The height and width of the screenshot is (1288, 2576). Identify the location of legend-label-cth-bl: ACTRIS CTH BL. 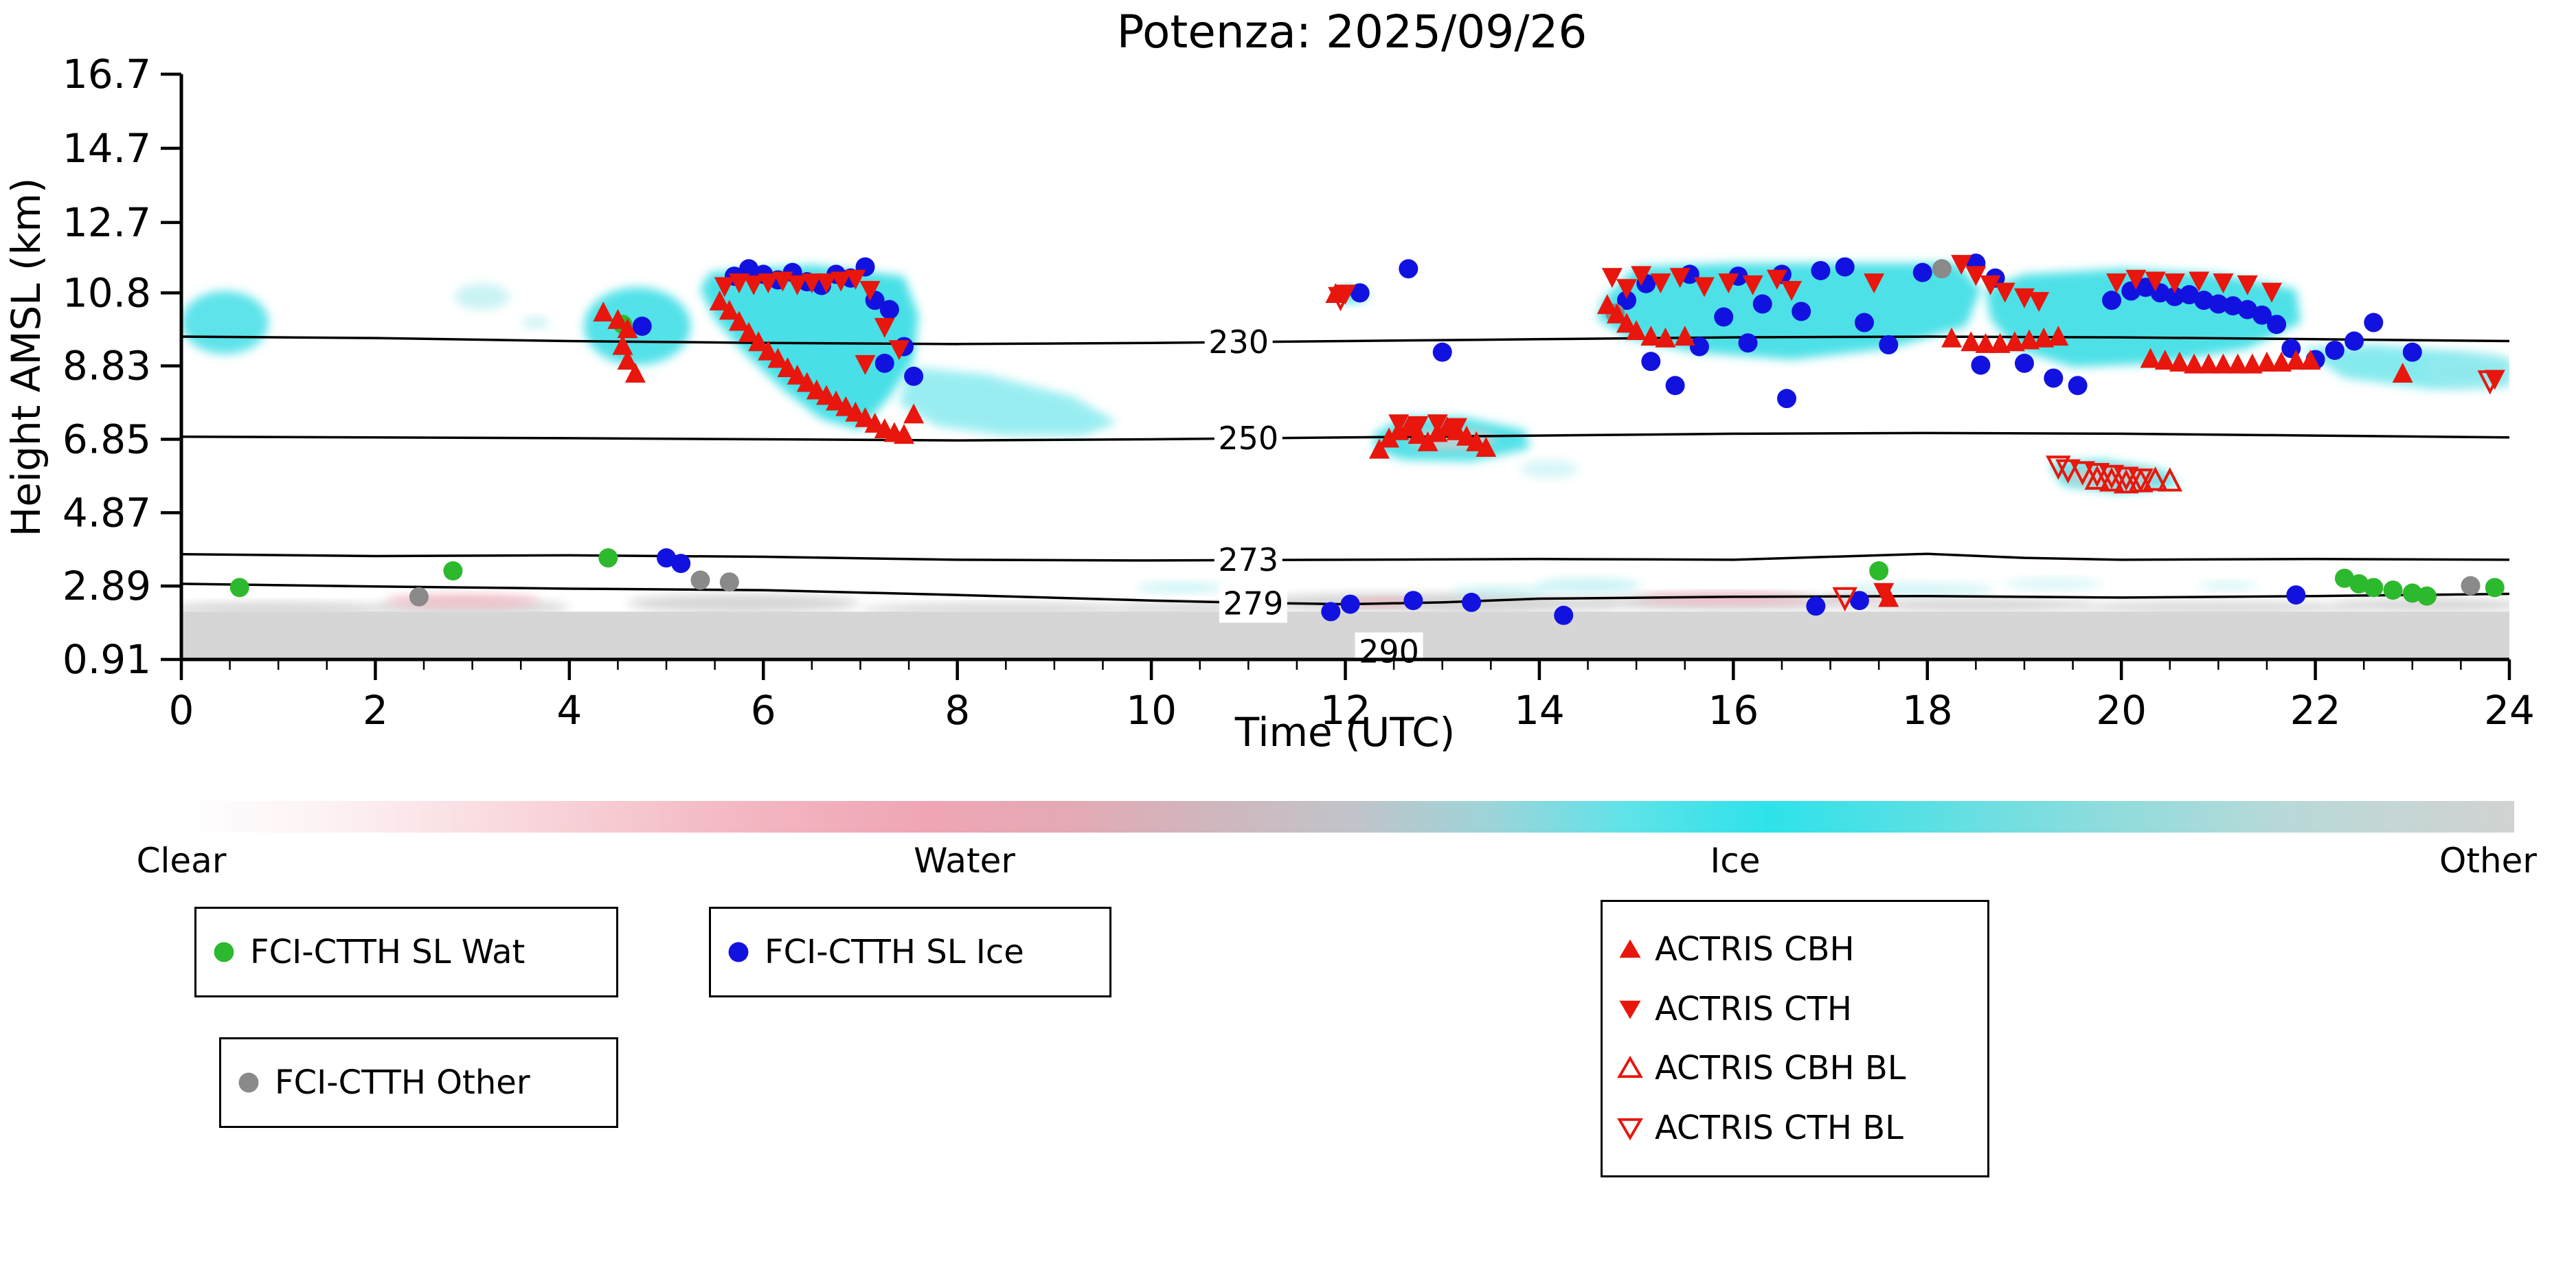
(1779, 1128).